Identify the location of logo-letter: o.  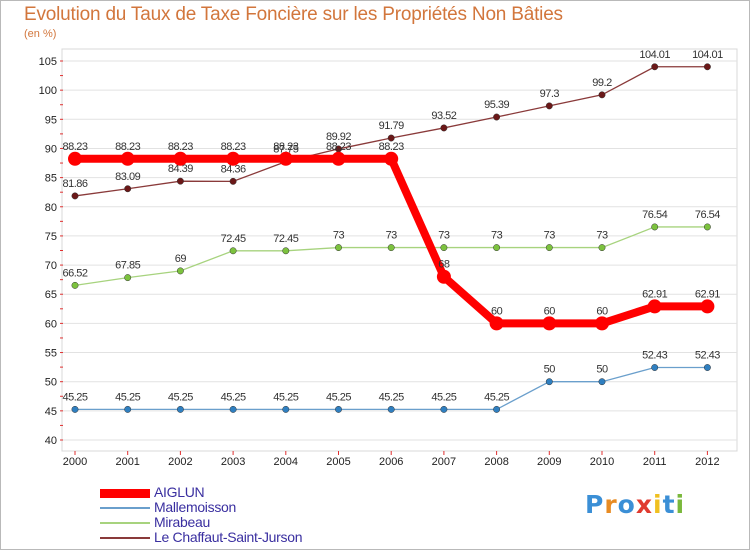
(626, 504).